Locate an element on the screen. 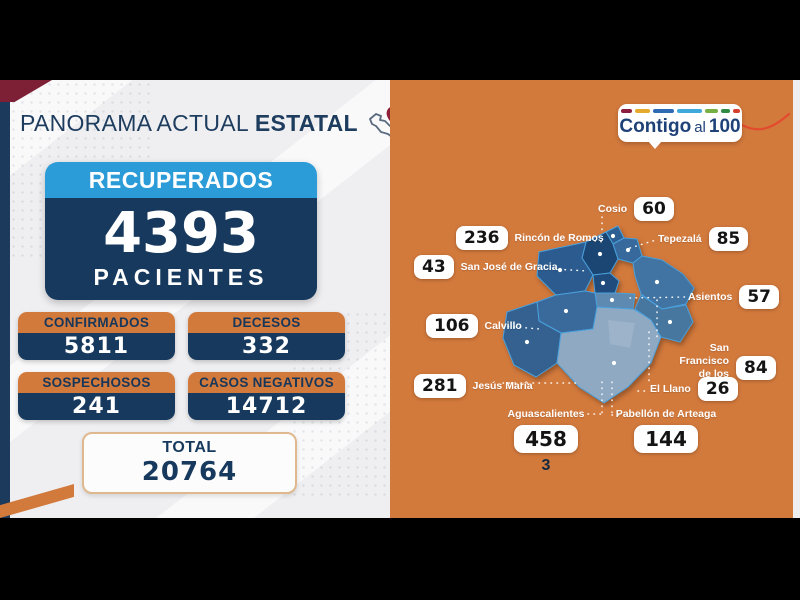 This screenshot has height=600, width=800. callout-rincon-de-romos: 236 Rincón de Romos is located at coordinates (530, 238).